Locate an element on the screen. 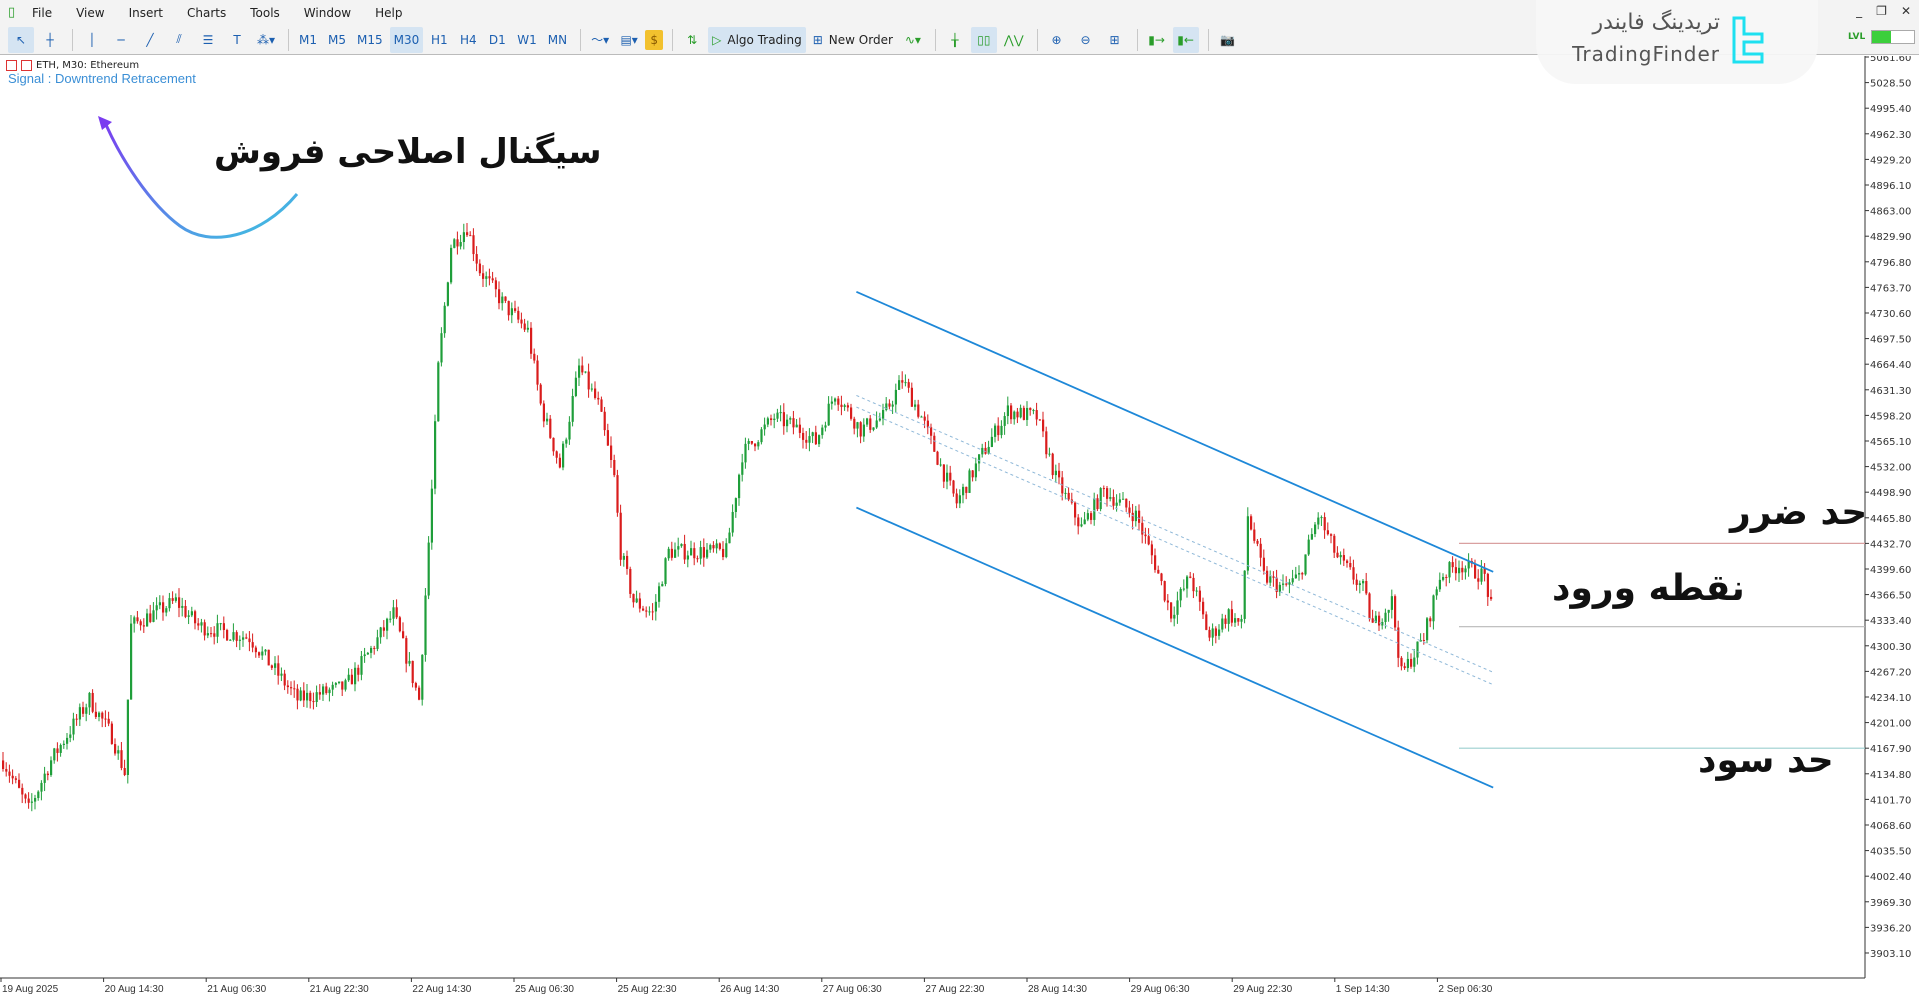 This screenshot has width=1919, height=996. crosshair-icon: ┼ is located at coordinates (50, 39).